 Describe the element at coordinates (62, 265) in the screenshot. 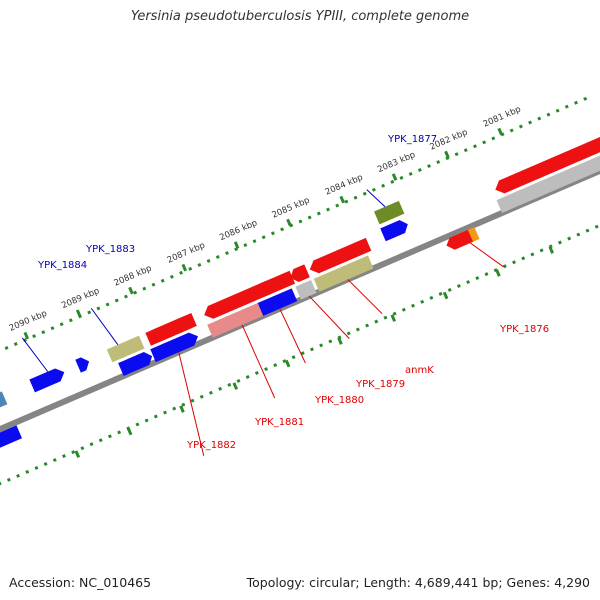

I see `gene-label: YPK_1884` at that location.